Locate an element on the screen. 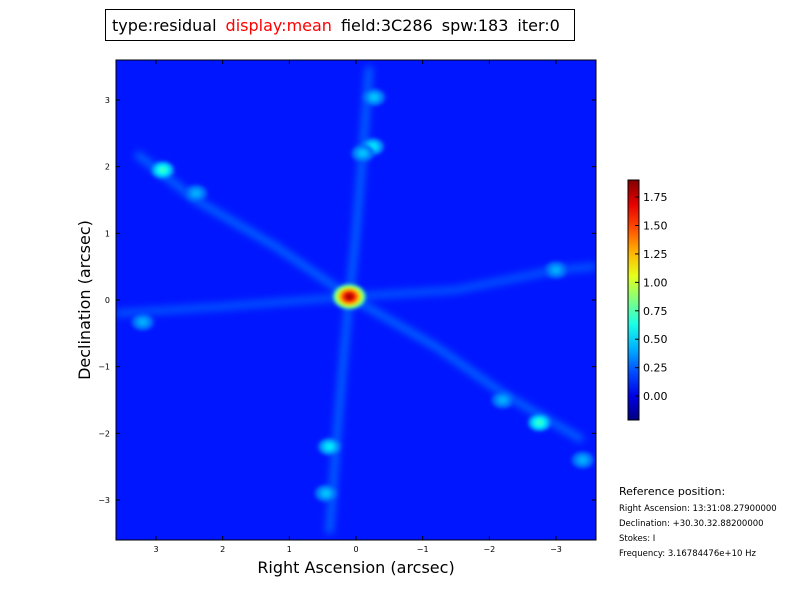  reference-dec: Declination: +30.30.32.88200000 is located at coordinates (691, 524).